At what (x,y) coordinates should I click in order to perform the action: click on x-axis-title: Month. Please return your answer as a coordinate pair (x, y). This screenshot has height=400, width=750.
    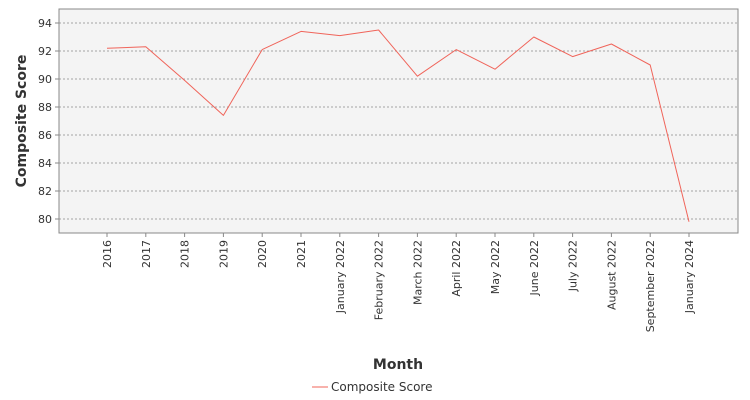
    Looking at the image, I should click on (398, 365).